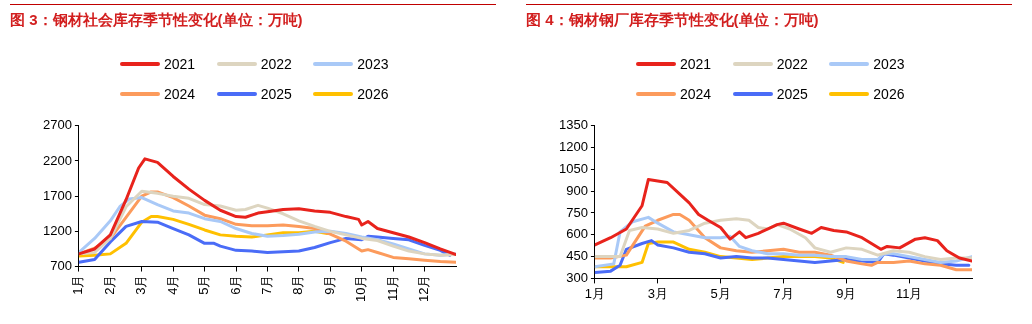 The width and height of the screenshot is (1032, 324). I want to click on x-tick-label: 4月, so click(172, 284).